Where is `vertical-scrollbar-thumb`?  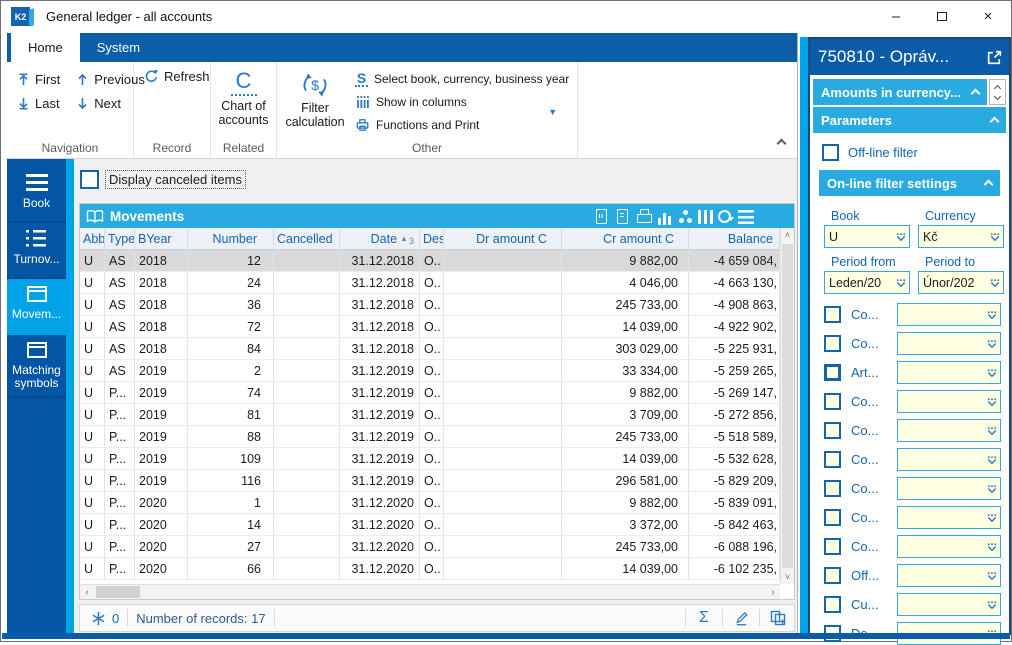 vertical-scrollbar-thumb is located at coordinates (787, 406).